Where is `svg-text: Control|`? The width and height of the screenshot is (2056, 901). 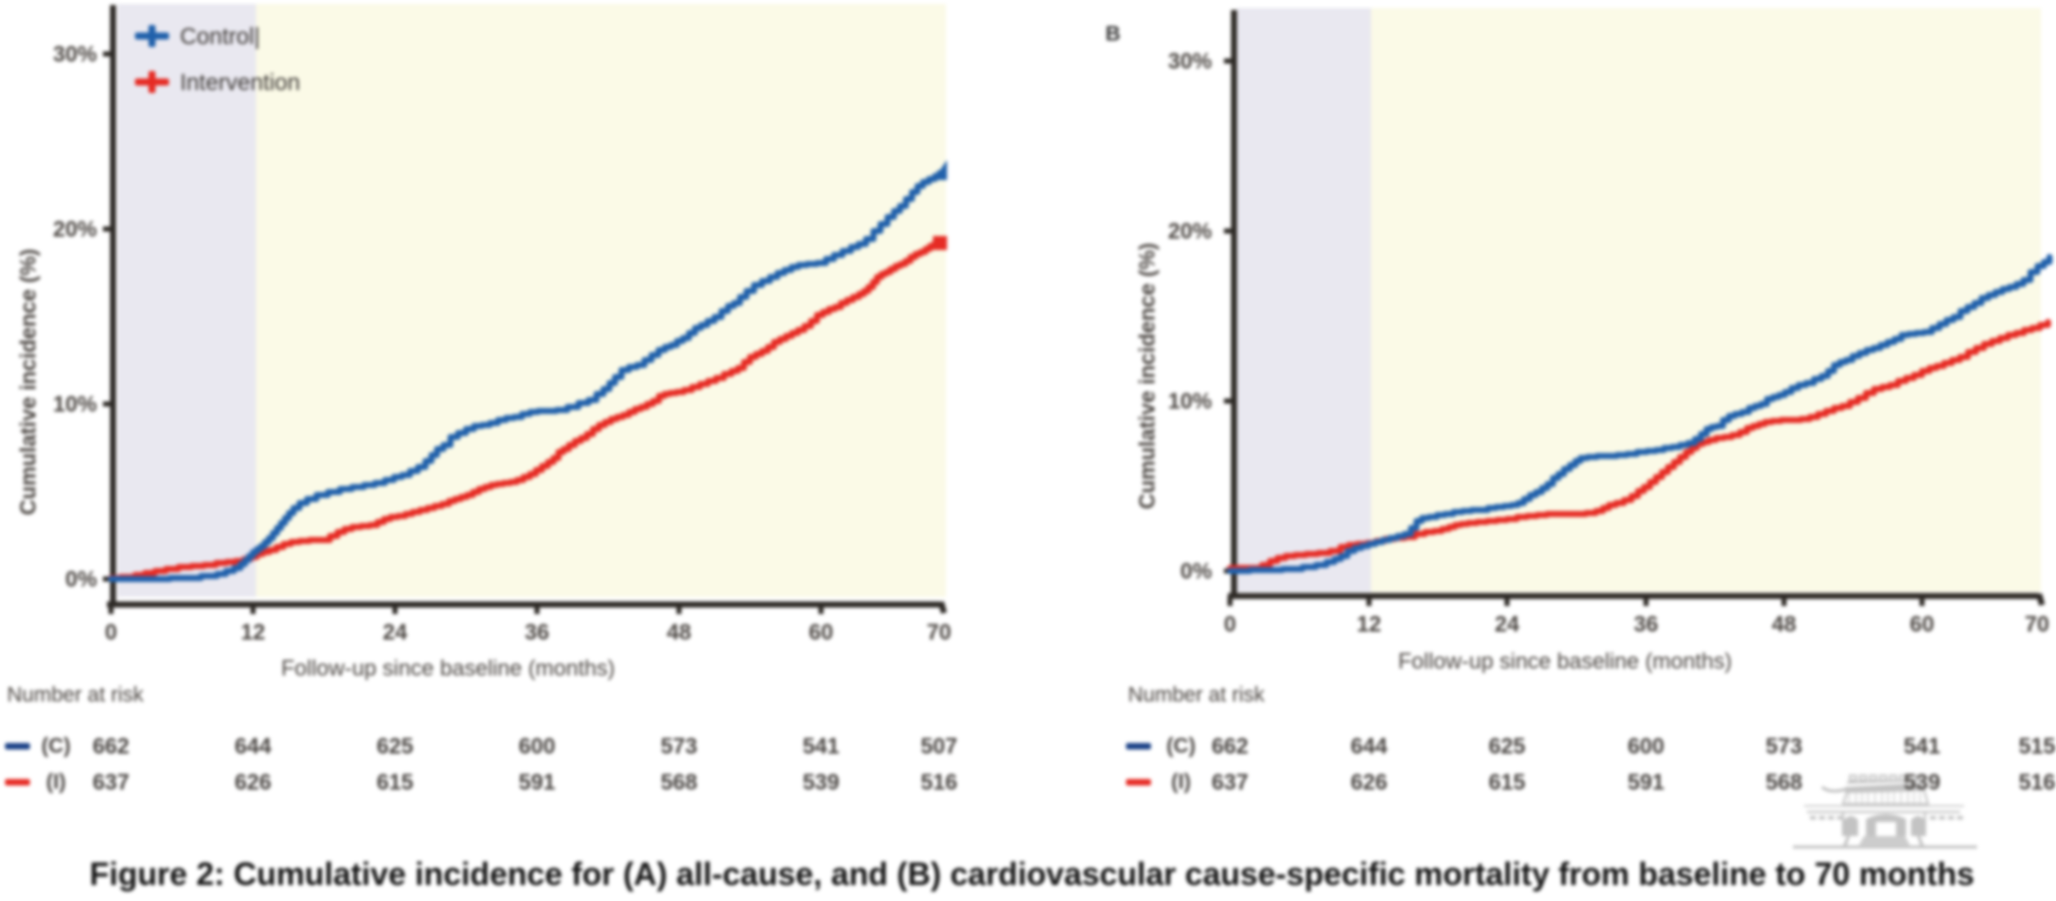
svg-text: Control| is located at coordinates (220, 36).